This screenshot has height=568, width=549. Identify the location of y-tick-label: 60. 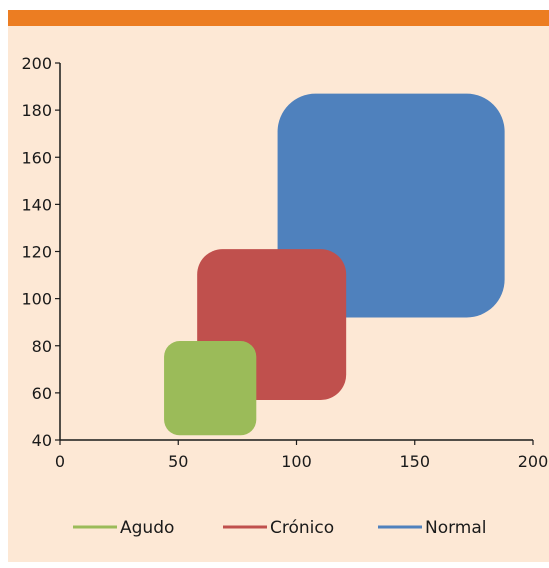
(42, 393).